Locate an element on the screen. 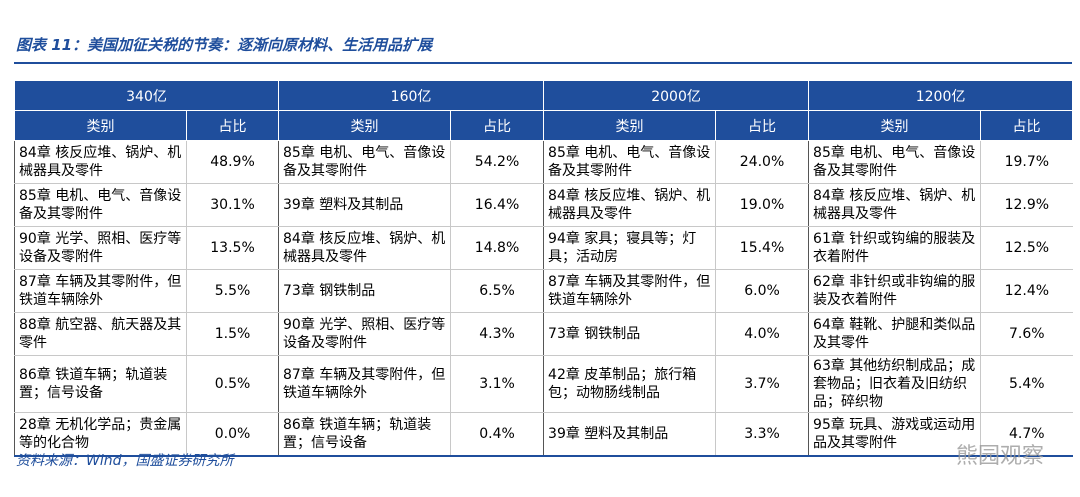 The width and height of the screenshot is (1080, 497). share-cell: 0.0% is located at coordinates (232, 434).